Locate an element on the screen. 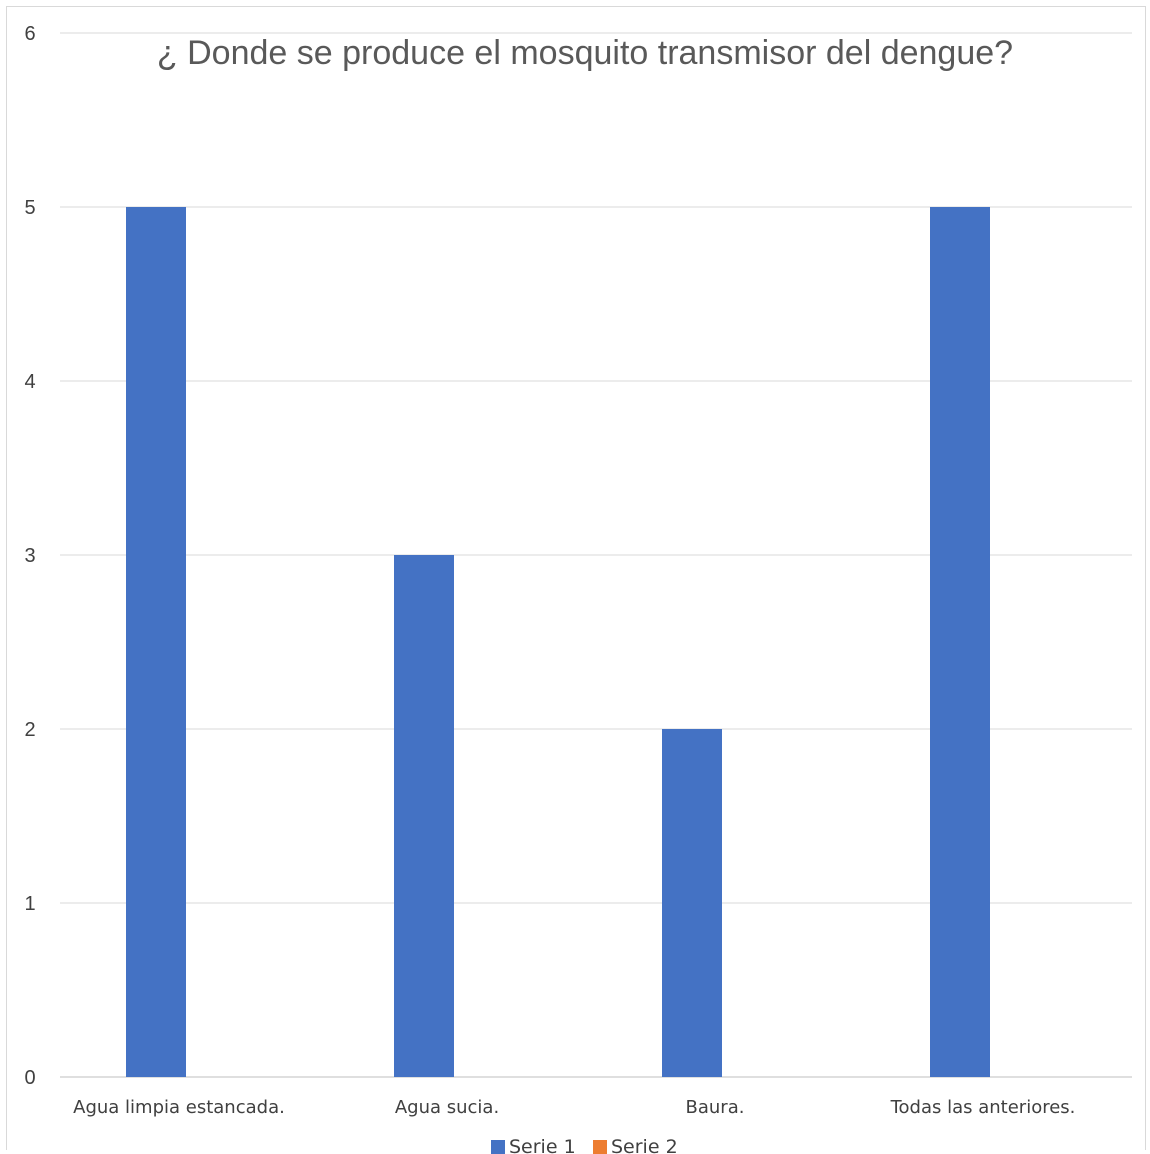  y-tick-label-0: 0 is located at coordinates (29, 1078).